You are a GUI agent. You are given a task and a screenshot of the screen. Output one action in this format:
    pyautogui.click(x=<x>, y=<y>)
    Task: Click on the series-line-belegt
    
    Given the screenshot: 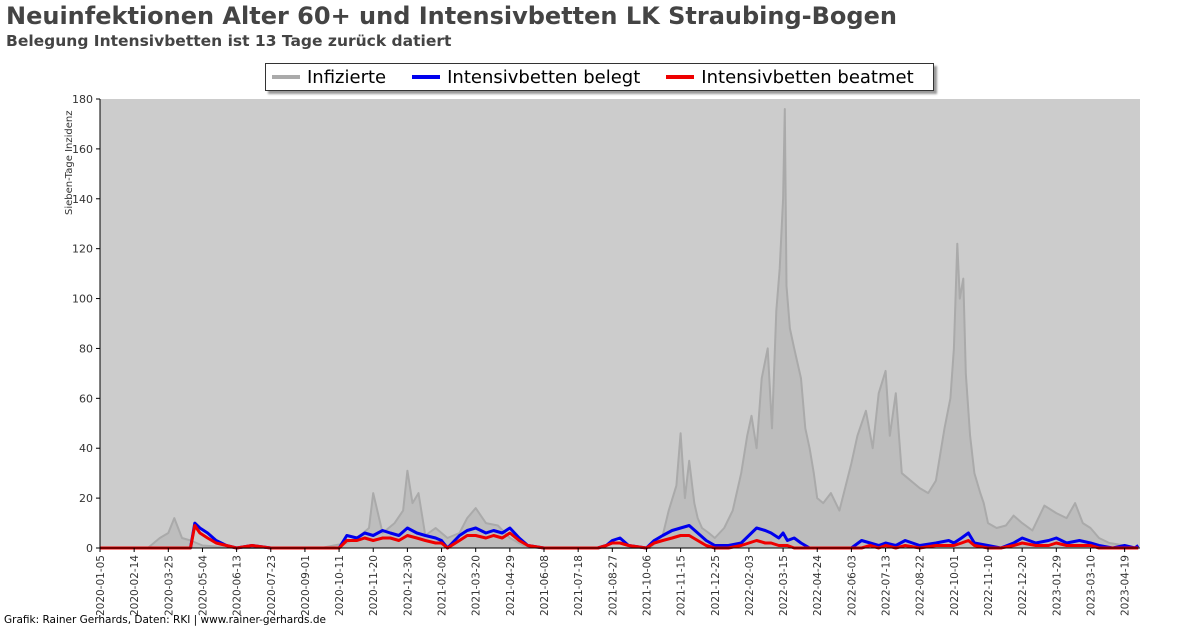 What is the action you would take?
    pyautogui.click(x=620, y=535)
    